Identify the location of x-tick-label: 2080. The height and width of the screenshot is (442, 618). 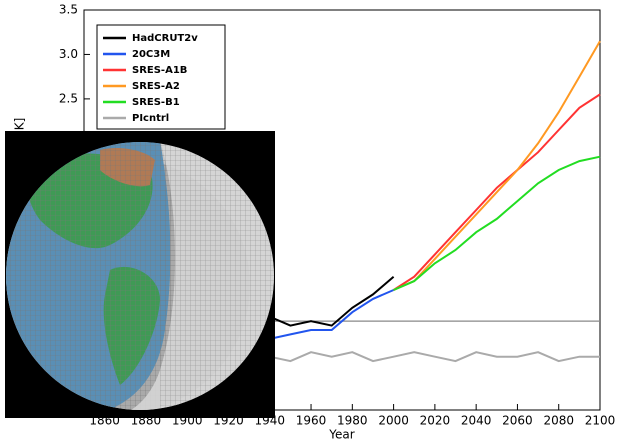
(558, 421).